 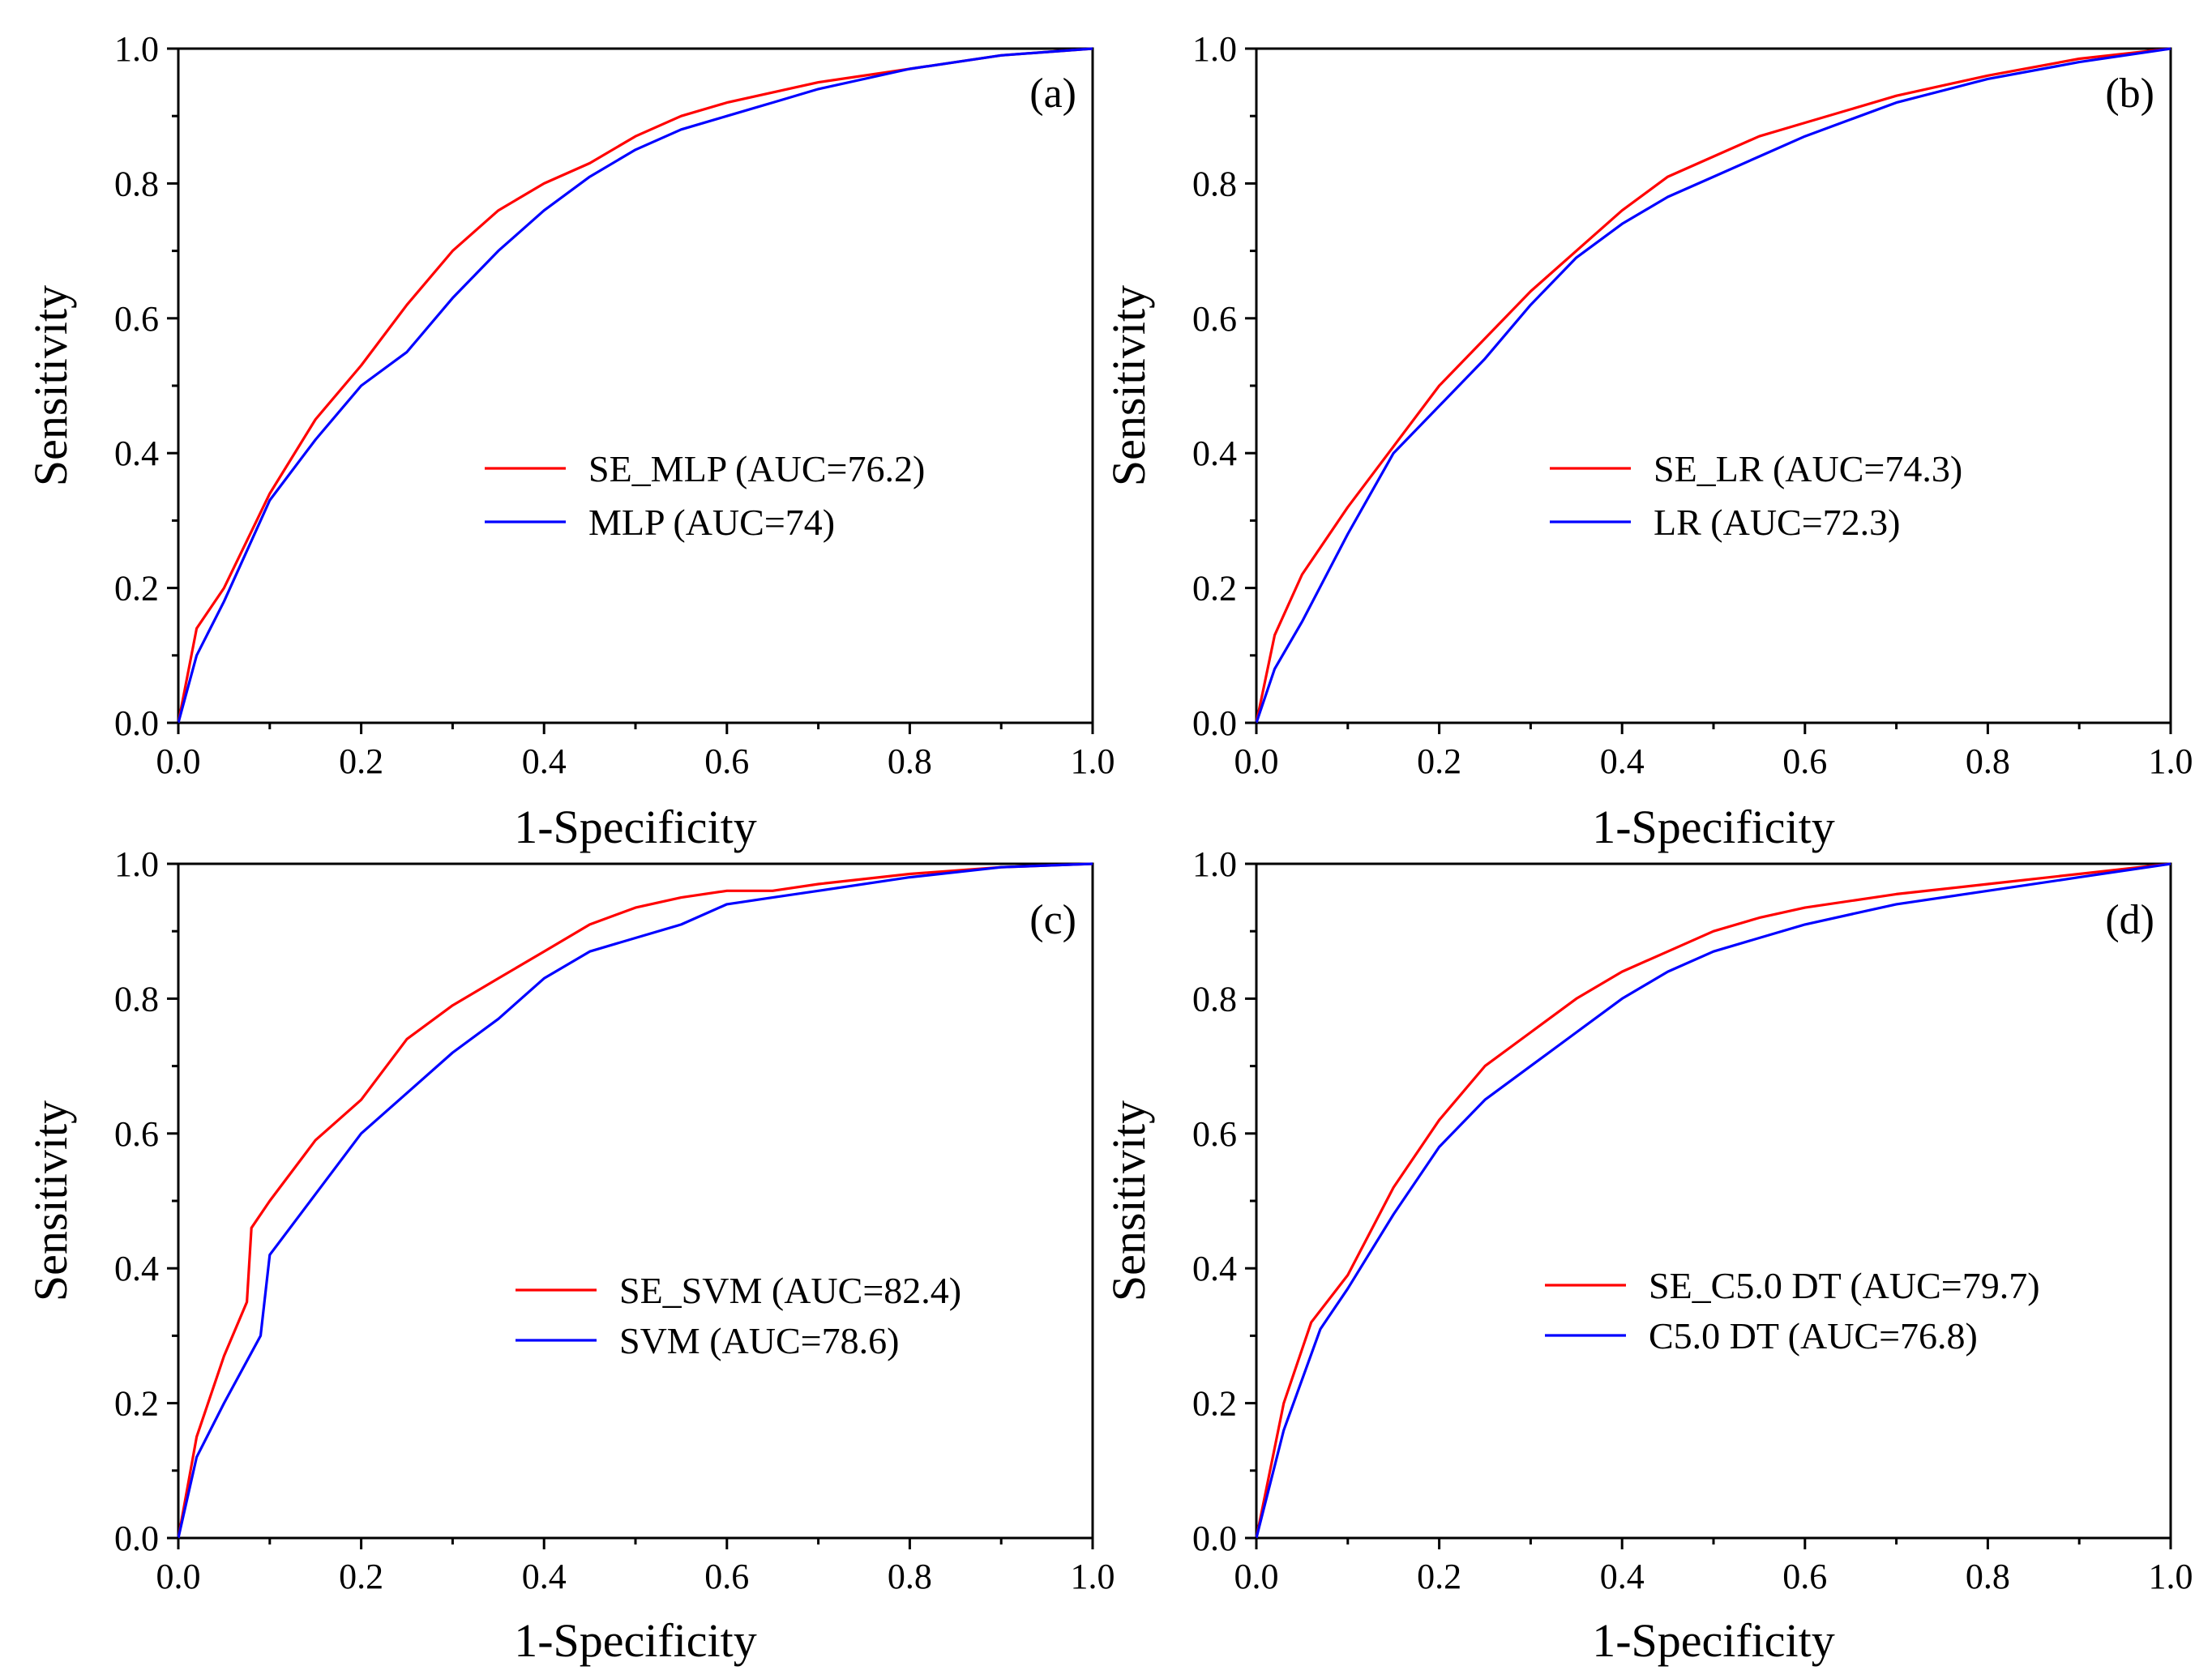 What do you see at coordinates (136, 589) in the screenshot?
I see `panel-a-y-tick-label-1: 0.2` at bounding box center [136, 589].